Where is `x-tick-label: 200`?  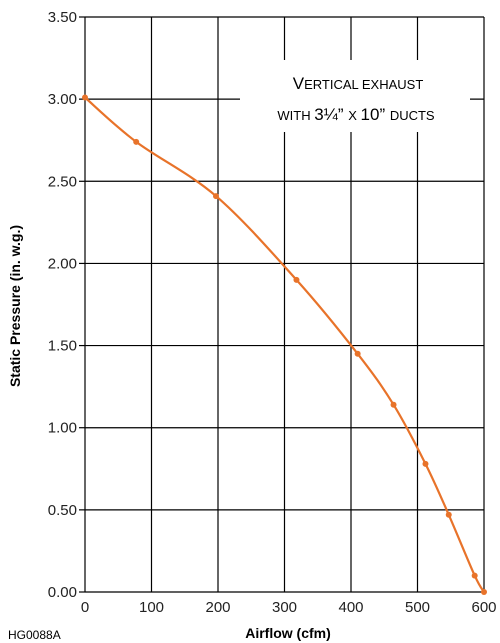 x-tick-label: 200 is located at coordinates (217, 607).